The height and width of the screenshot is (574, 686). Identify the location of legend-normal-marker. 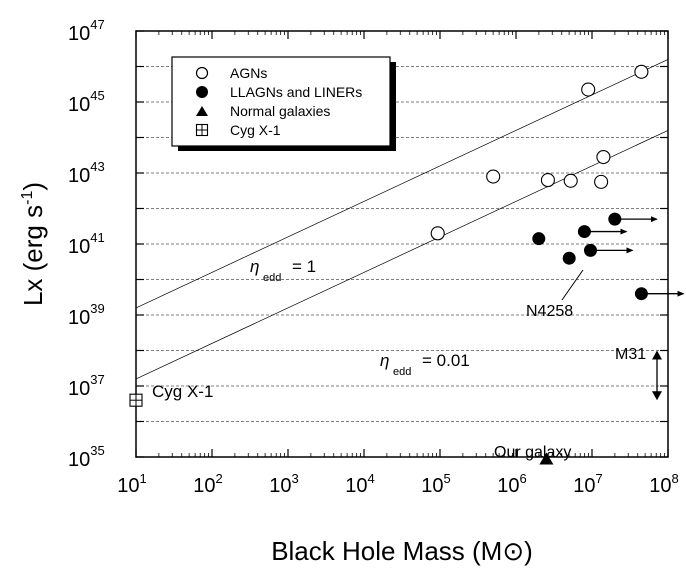
(202, 111).